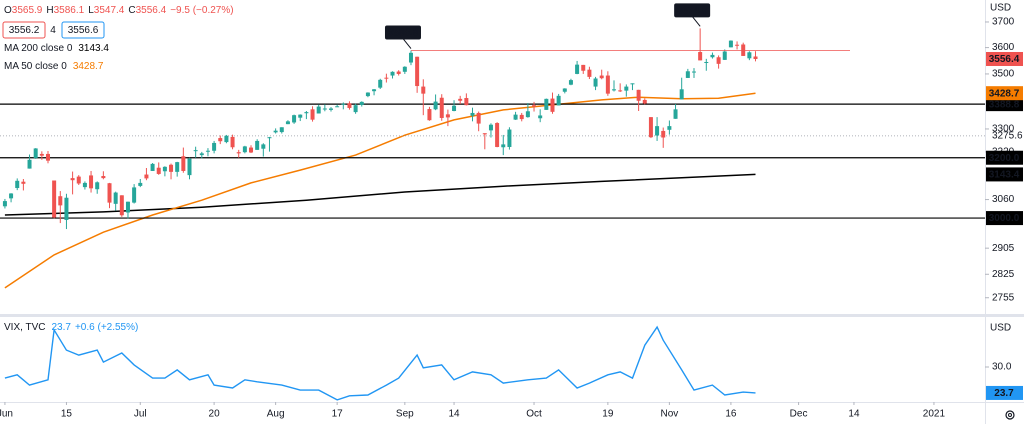 The height and width of the screenshot is (424, 1024). Describe the element at coordinates (407, 43) in the screenshot. I see `callout-pointer` at that location.